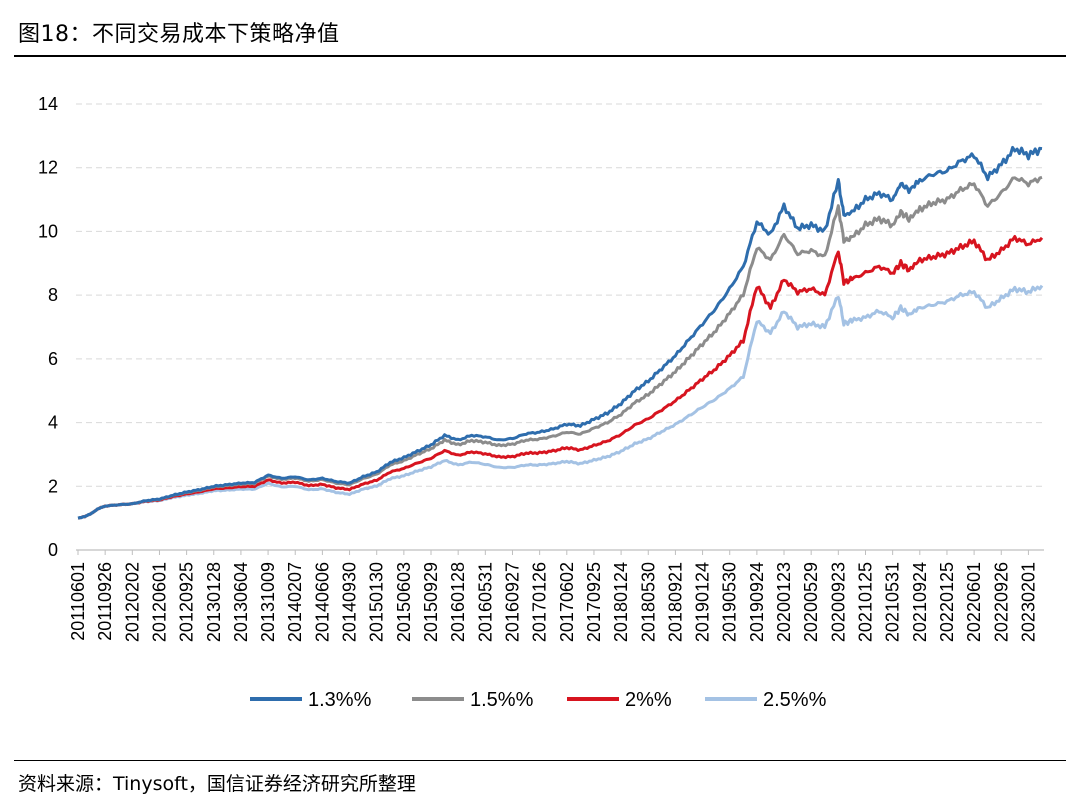 Image resolution: width=1080 pixels, height=809 pixels. Describe the element at coordinates (1001, 602) in the screenshot. I see `x-tick-label: 20220926` at that location.